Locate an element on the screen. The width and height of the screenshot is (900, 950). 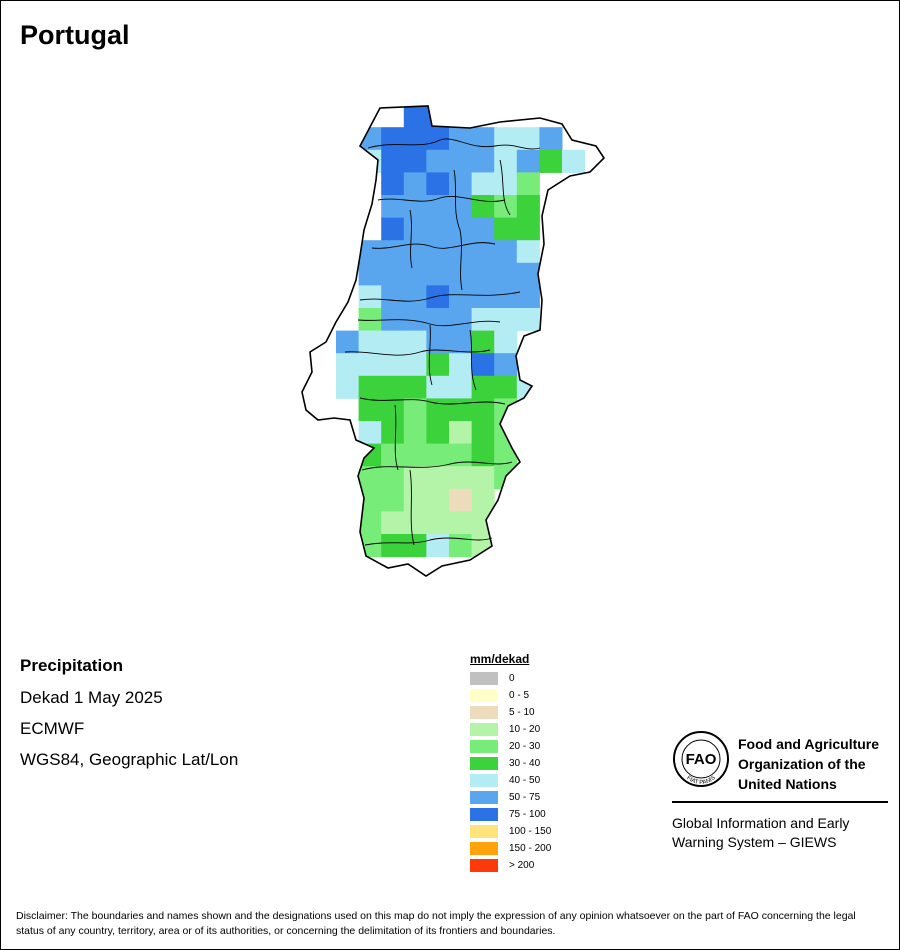
legend-item: 100 - 150 is located at coordinates (510, 831).